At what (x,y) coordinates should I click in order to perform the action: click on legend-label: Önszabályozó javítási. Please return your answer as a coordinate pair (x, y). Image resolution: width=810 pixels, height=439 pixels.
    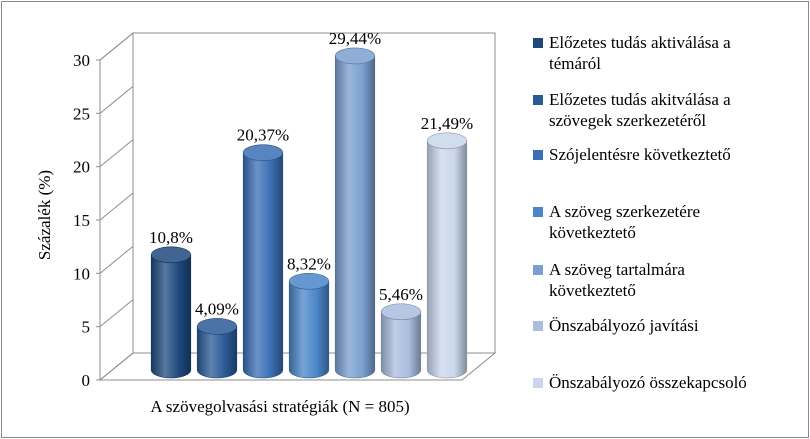
    Looking at the image, I should click on (624, 325).